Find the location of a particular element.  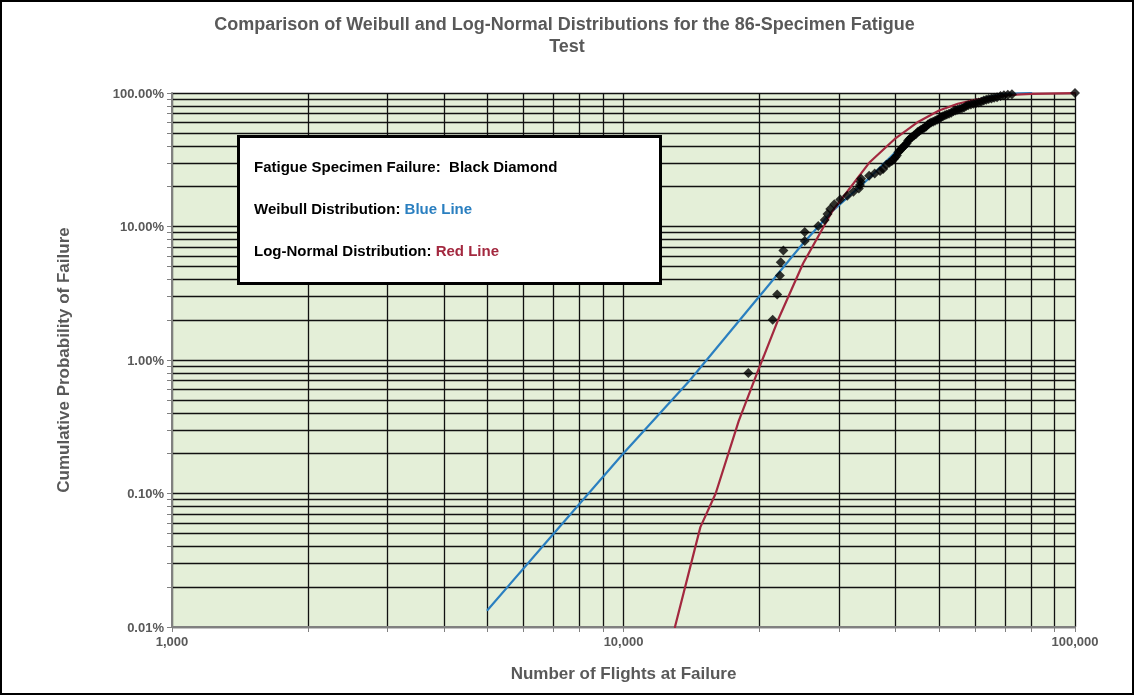

x-axis-title: Number of Flights at Failure is located at coordinates (623, 673).